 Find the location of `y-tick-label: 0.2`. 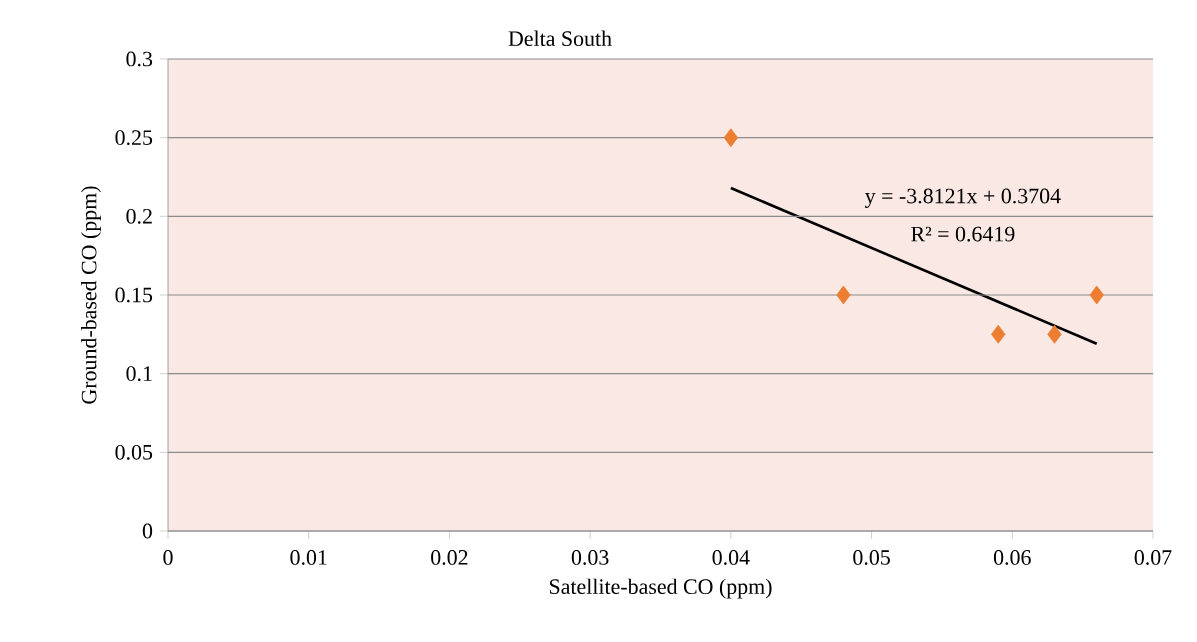

y-tick-label: 0.2 is located at coordinates (139, 216).